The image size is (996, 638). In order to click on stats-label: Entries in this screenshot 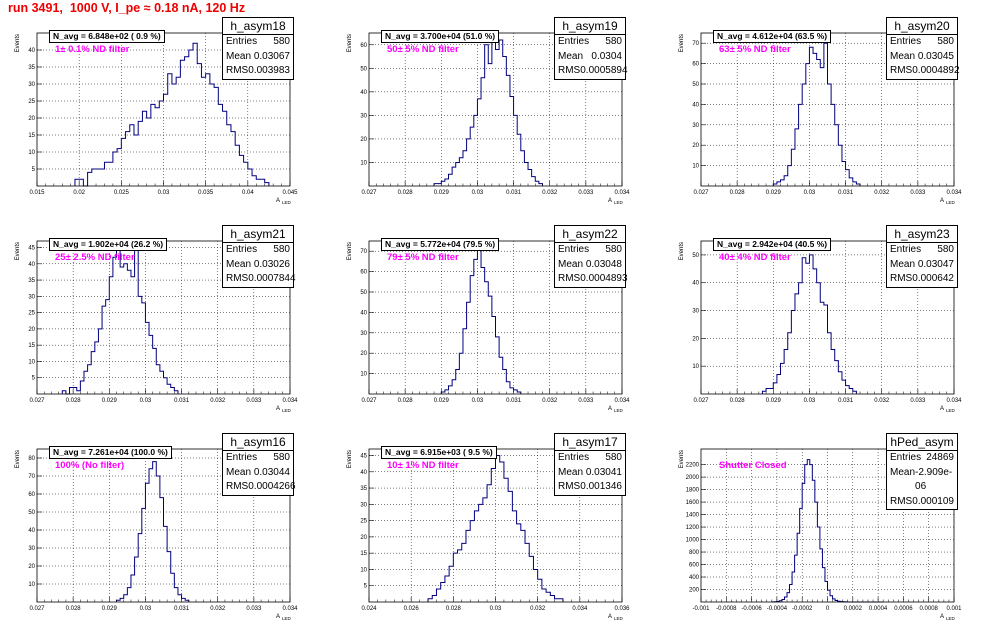, I will do `click(574, 41)`.